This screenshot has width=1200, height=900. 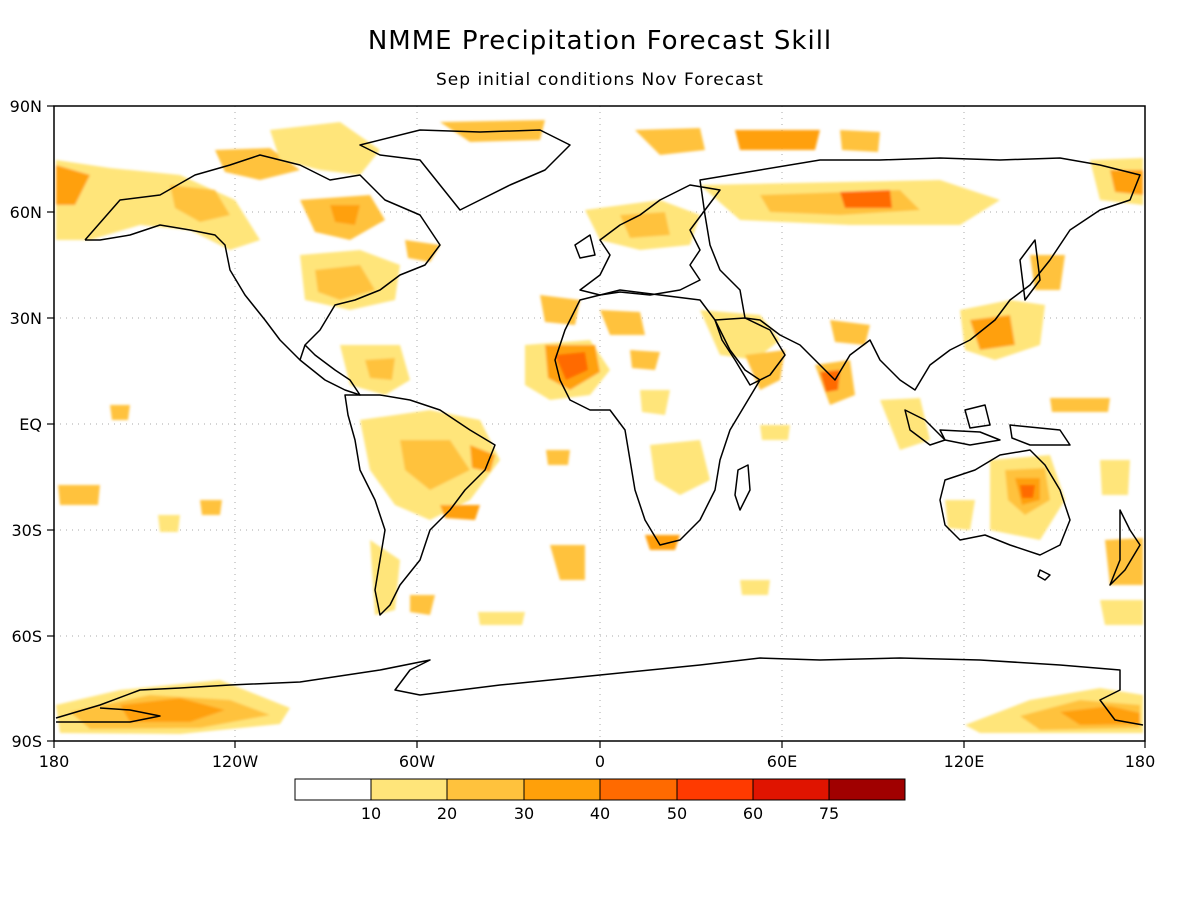 What do you see at coordinates (600, 80) in the screenshot?
I see `map-subtitle: Sep initial conditions Nov Forecast` at bounding box center [600, 80].